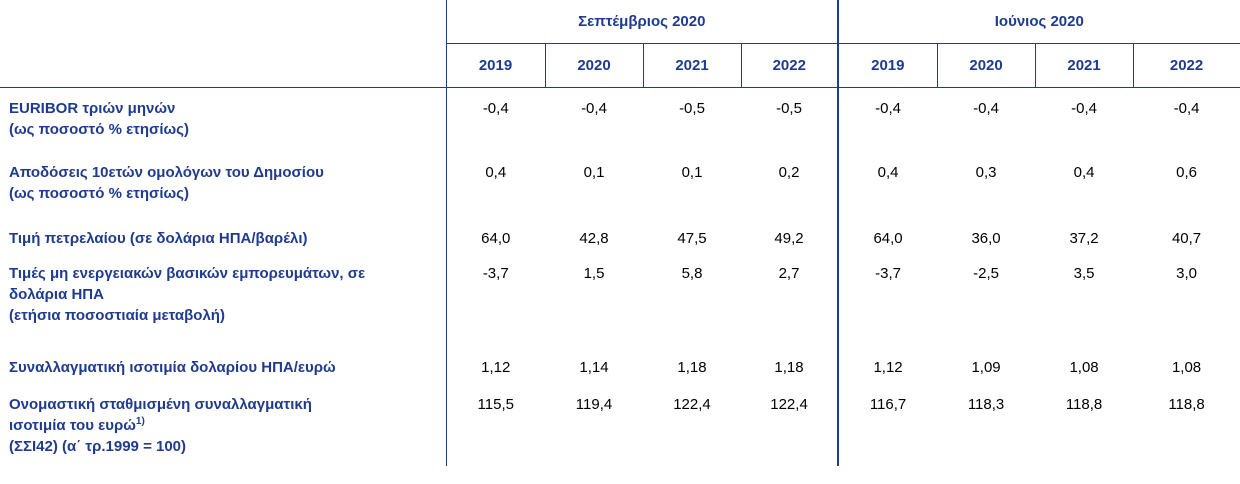 Image resolution: width=1240 pixels, height=484 pixels. What do you see at coordinates (98, 446) in the screenshot?
I see `row-label-line: (ΣΣΙ42) (α΄ τρ.1999 = 100)` at bounding box center [98, 446].